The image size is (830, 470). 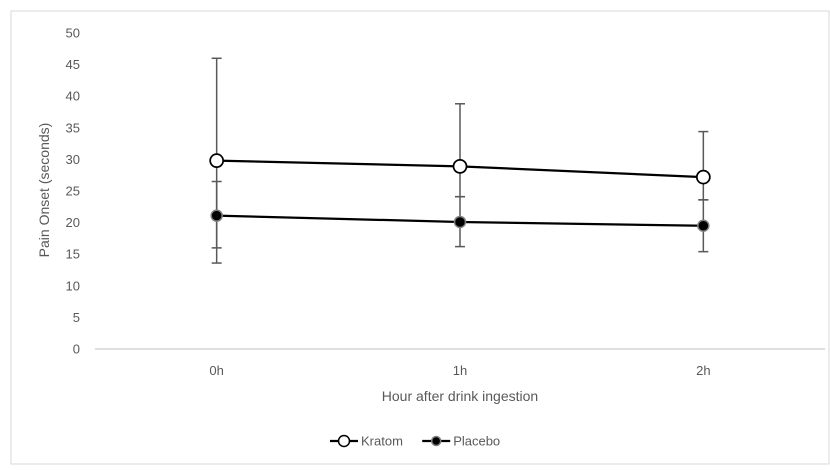 I want to click on y-tick-label: 30, so click(x=73, y=159).